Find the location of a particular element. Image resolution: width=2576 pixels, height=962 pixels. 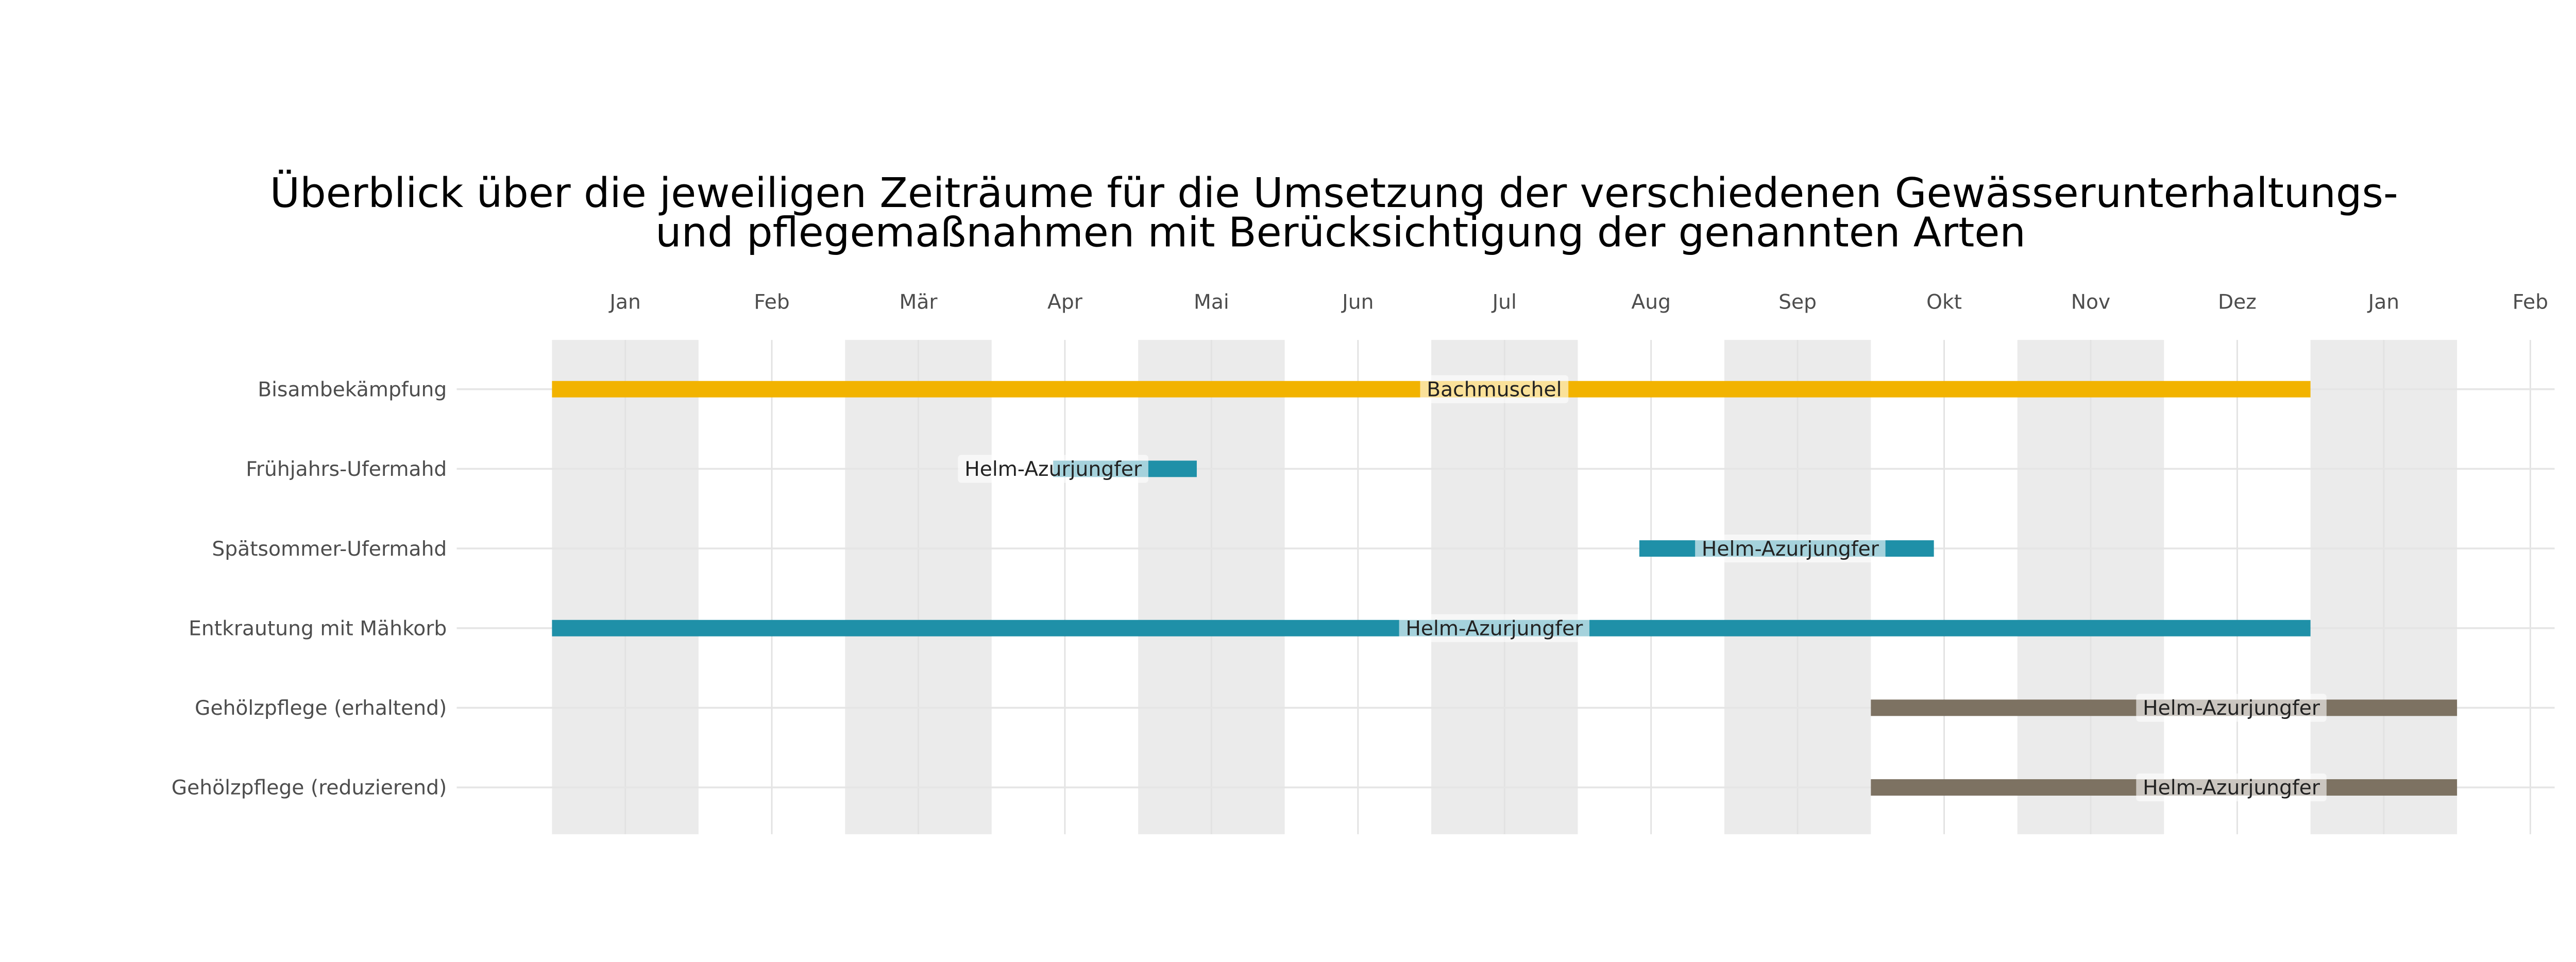

x-tick-label: Mai is located at coordinates (1211, 302).